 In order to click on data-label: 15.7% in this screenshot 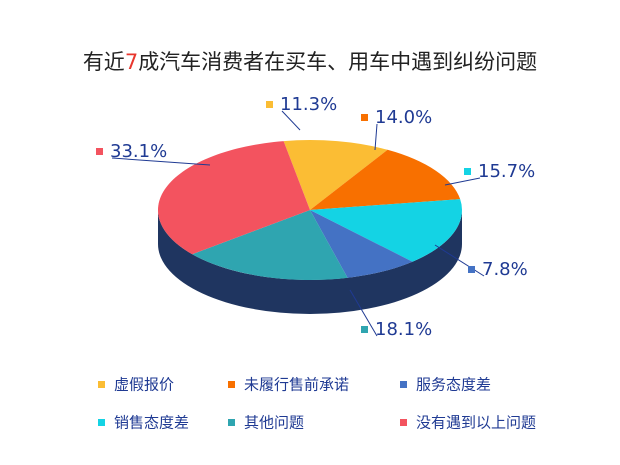, I will do `click(506, 171)`.